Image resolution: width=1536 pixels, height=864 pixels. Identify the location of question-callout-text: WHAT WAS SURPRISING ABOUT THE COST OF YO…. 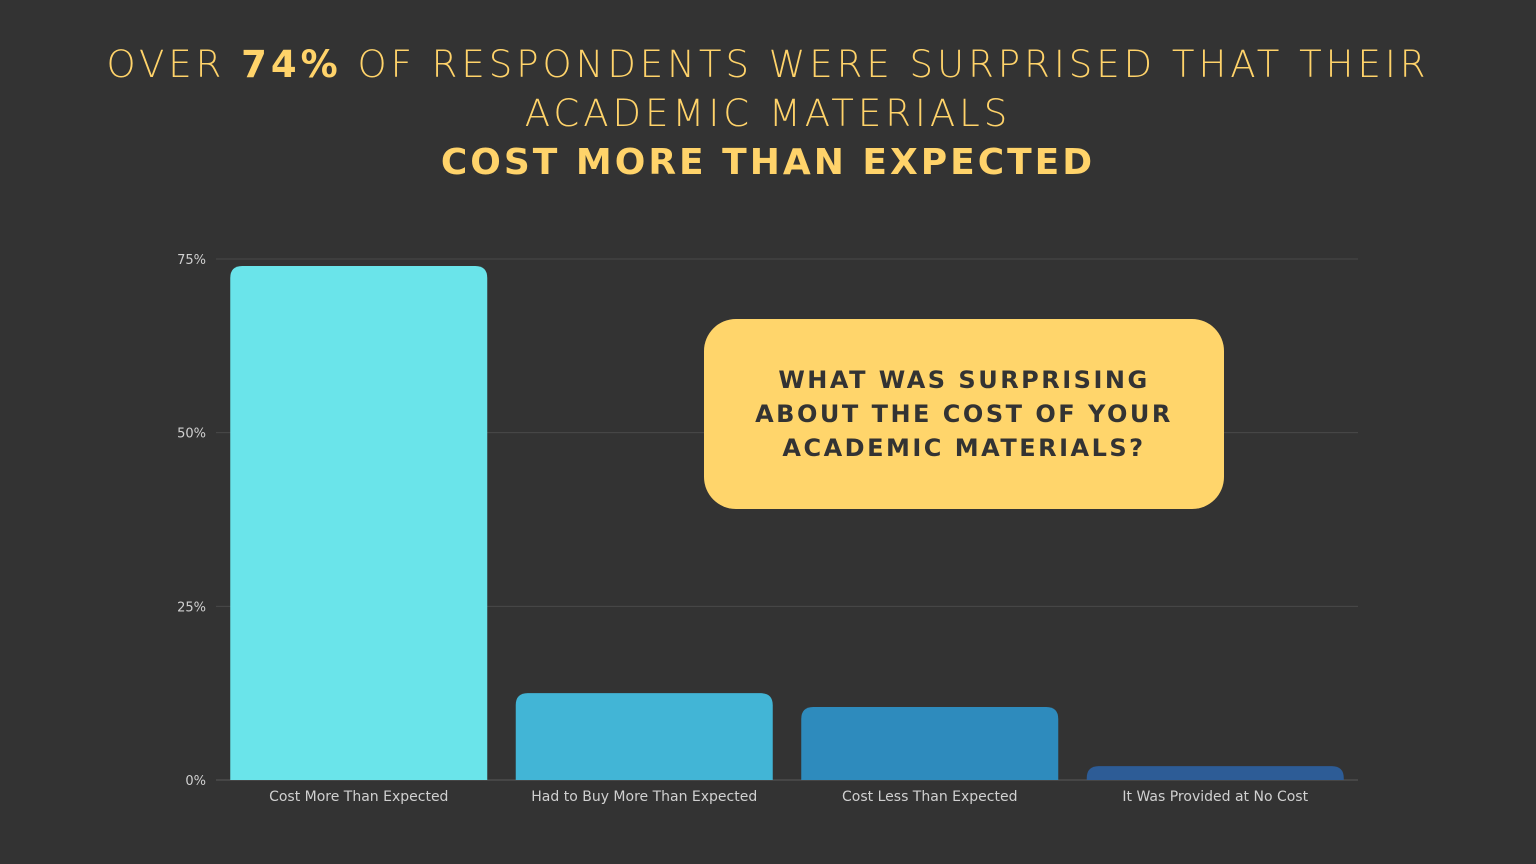
(964, 414).